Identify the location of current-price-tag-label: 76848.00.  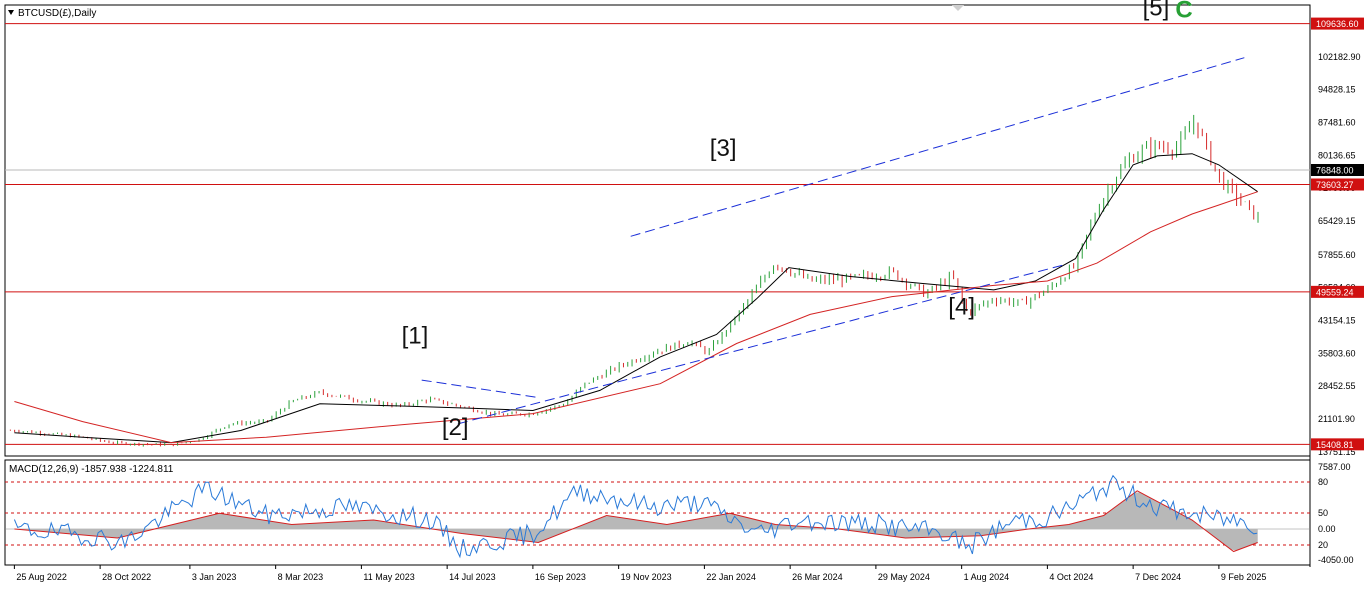
(1335, 171).